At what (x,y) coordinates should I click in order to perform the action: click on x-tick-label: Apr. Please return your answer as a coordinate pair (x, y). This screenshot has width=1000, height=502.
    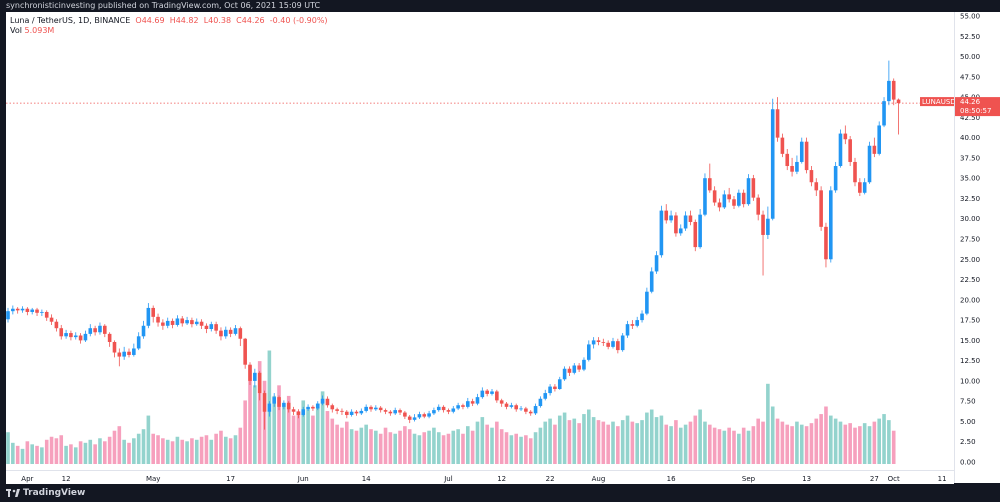
    Looking at the image, I should click on (27, 479).